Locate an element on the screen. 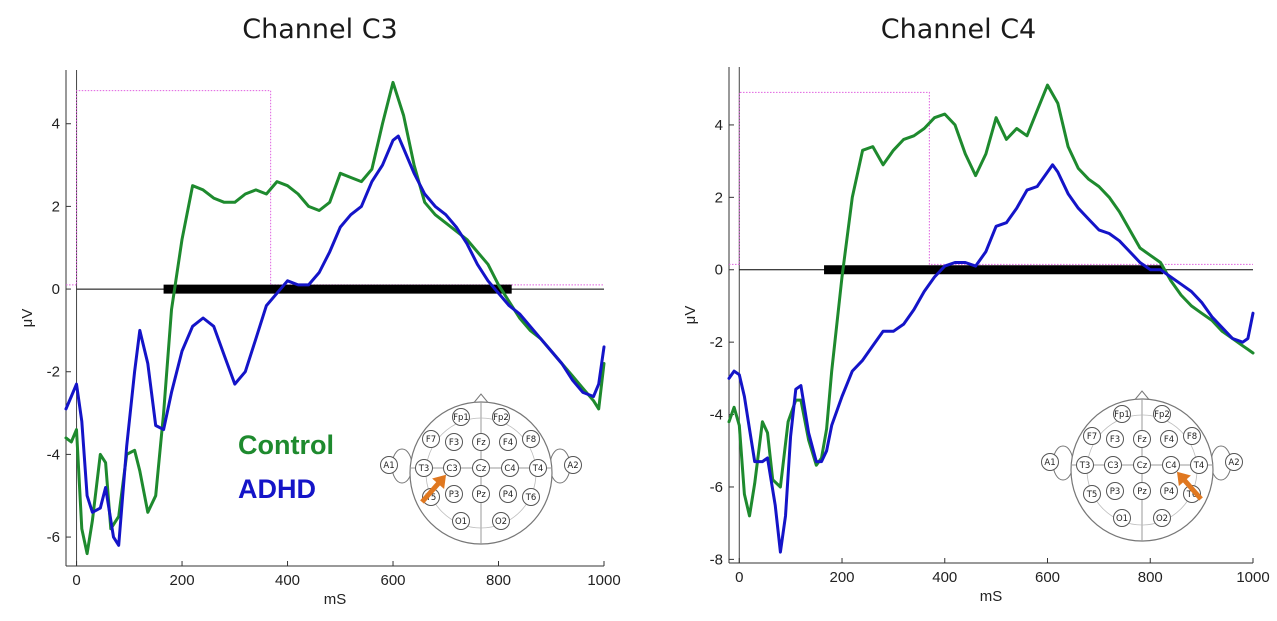 The height and width of the screenshot is (621, 1277). electrode-label: C4 is located at coordinates (509, 469).